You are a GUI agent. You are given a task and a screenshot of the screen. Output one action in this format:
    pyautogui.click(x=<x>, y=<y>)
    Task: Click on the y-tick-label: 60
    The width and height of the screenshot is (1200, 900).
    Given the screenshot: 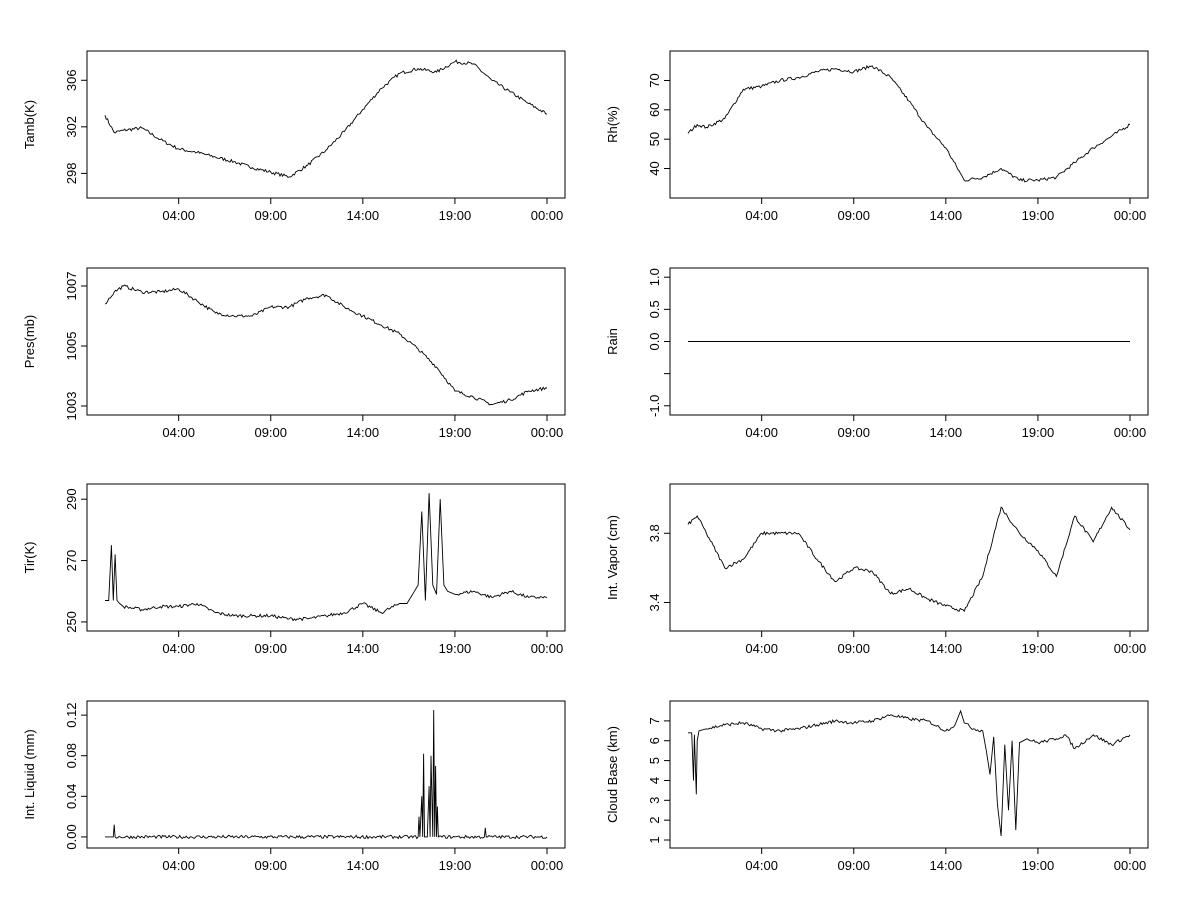 What is the action you would take?
    pyautogui.click(x=654, y=110)
    